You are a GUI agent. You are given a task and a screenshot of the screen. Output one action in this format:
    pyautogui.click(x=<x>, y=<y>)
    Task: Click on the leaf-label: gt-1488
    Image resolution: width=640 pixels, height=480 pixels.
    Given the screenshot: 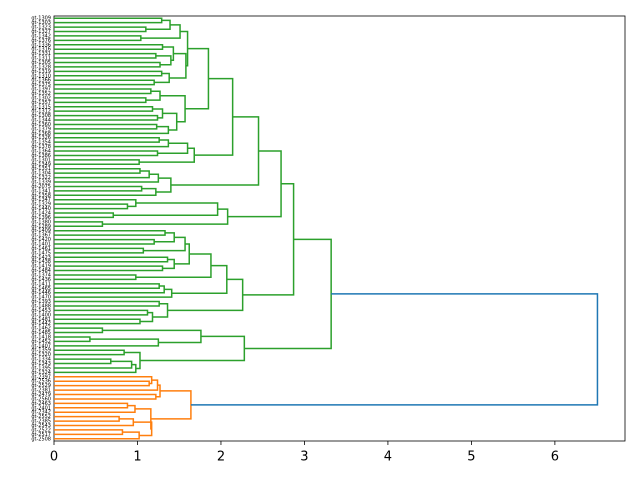 What is the action you would take?
    pyautogui.click(x=41, y=306)
    